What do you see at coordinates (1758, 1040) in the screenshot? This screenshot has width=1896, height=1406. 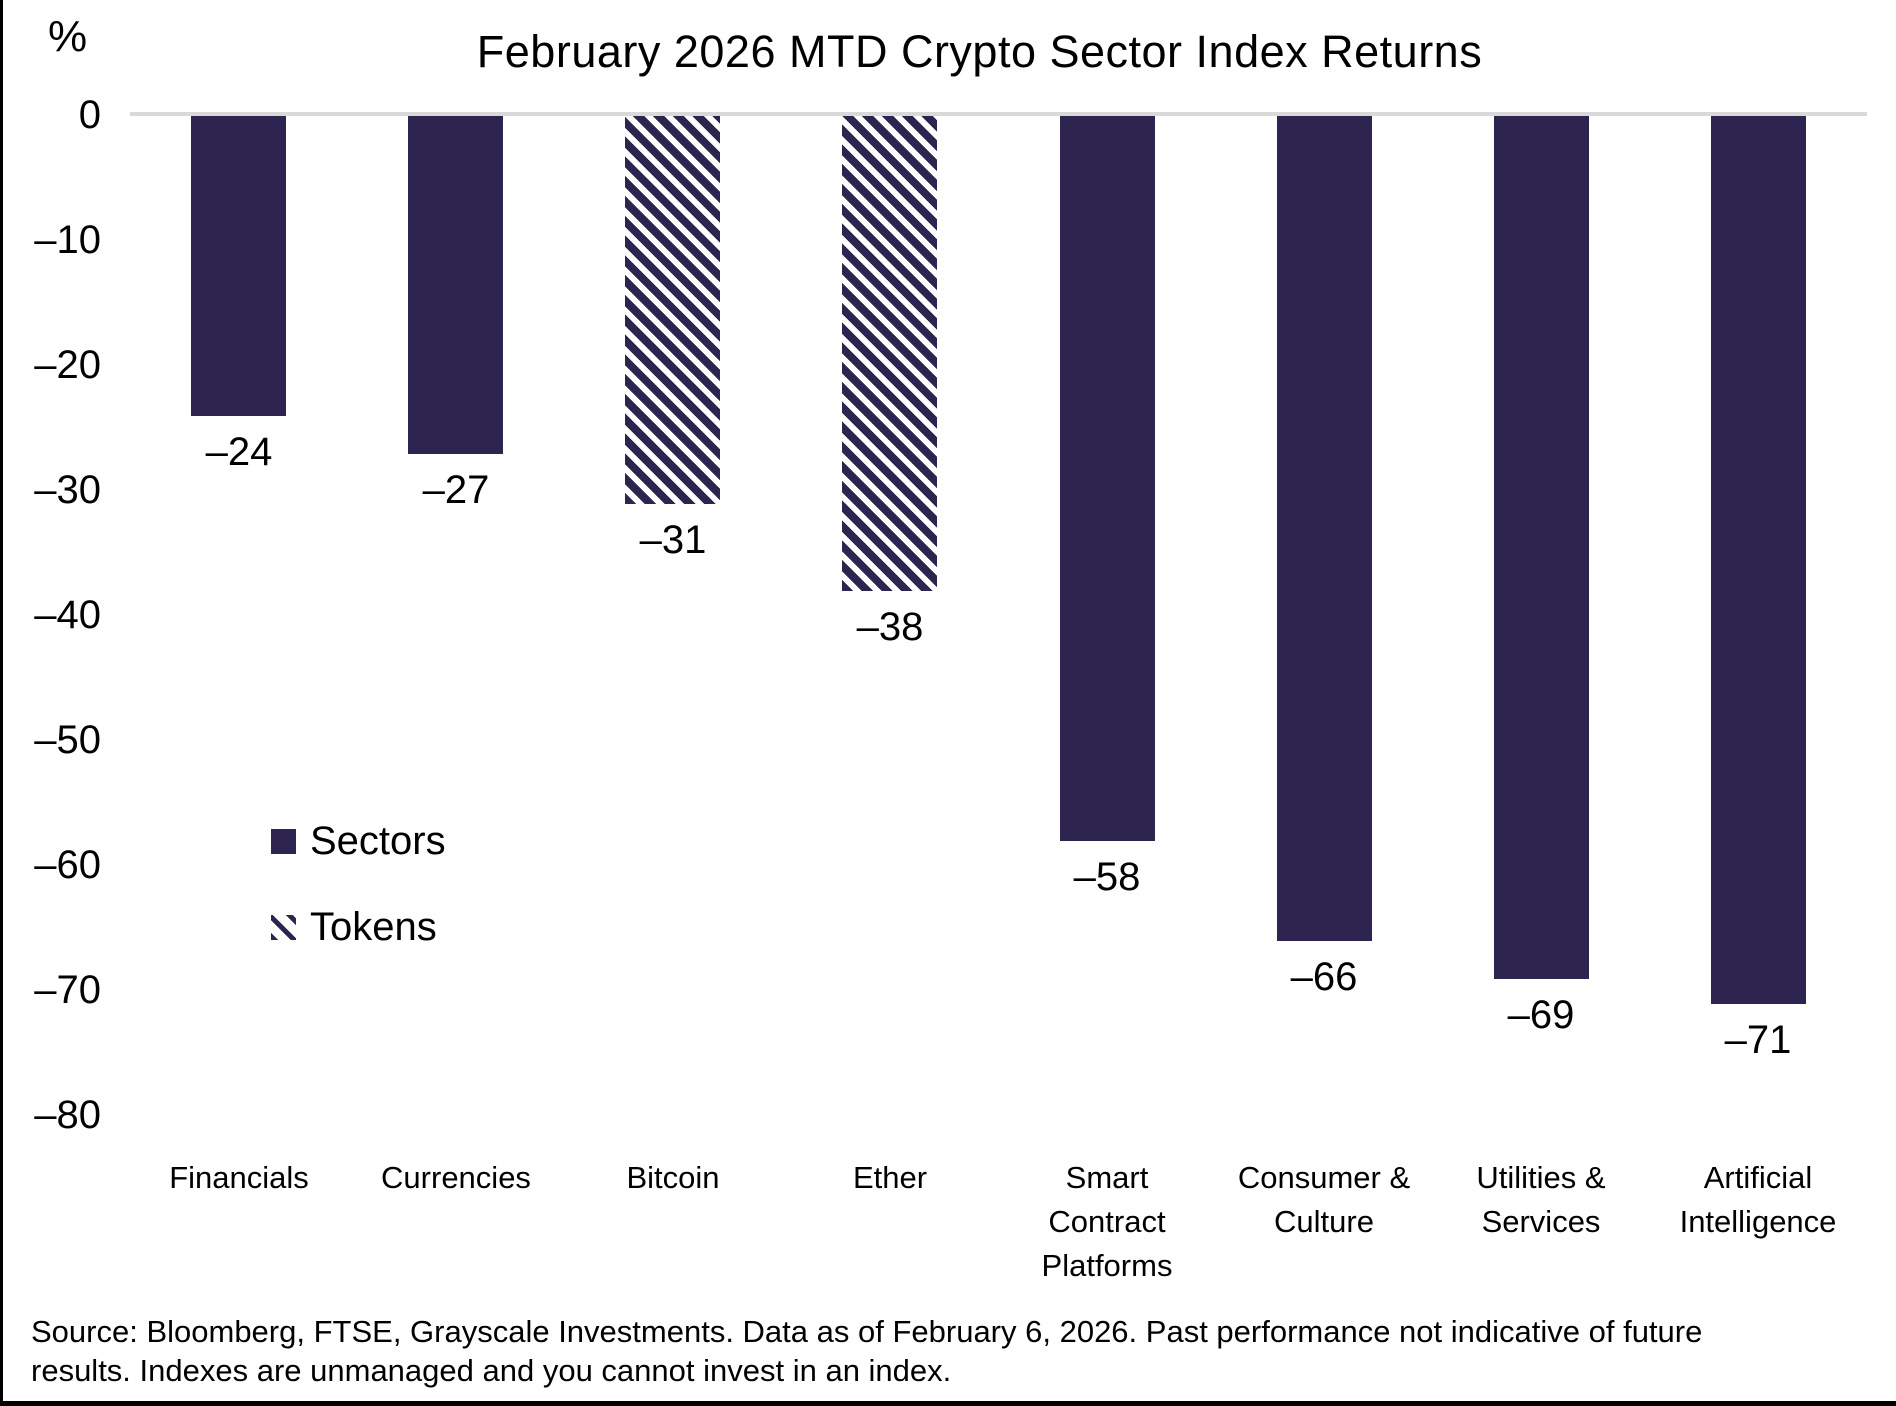 I see `value-label: –71` at bounding box center [1758, 1040].